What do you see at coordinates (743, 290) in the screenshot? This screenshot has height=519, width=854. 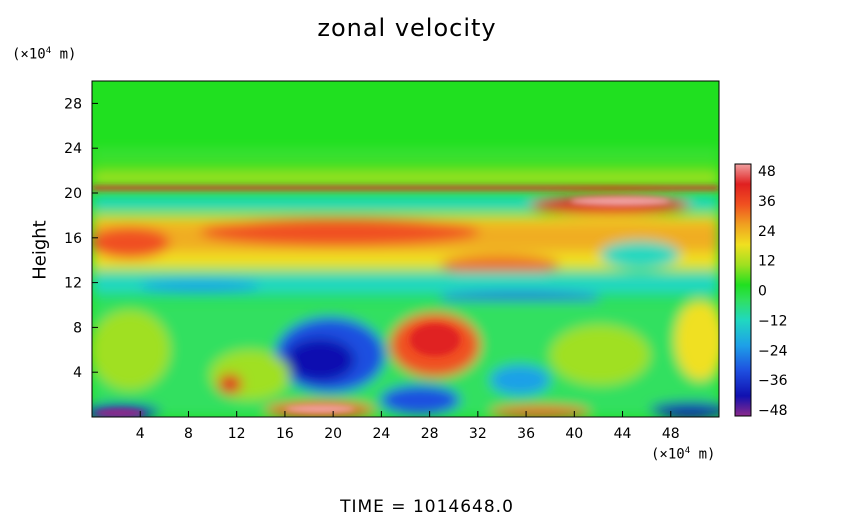 I see `colorbar` at bounding box center [743, 290].